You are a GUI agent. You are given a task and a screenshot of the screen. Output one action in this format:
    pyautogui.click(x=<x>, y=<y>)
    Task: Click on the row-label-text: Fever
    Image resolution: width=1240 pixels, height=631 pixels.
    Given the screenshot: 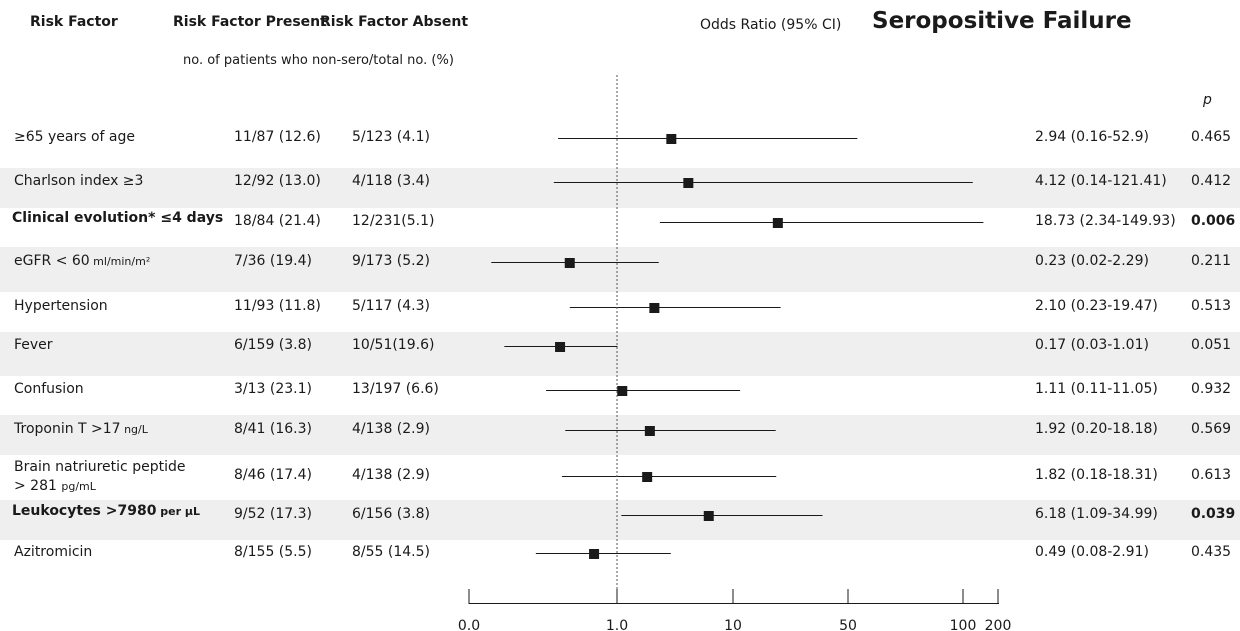 What is the action you would take?
    pyautogui.click(x=33, y=345)
    